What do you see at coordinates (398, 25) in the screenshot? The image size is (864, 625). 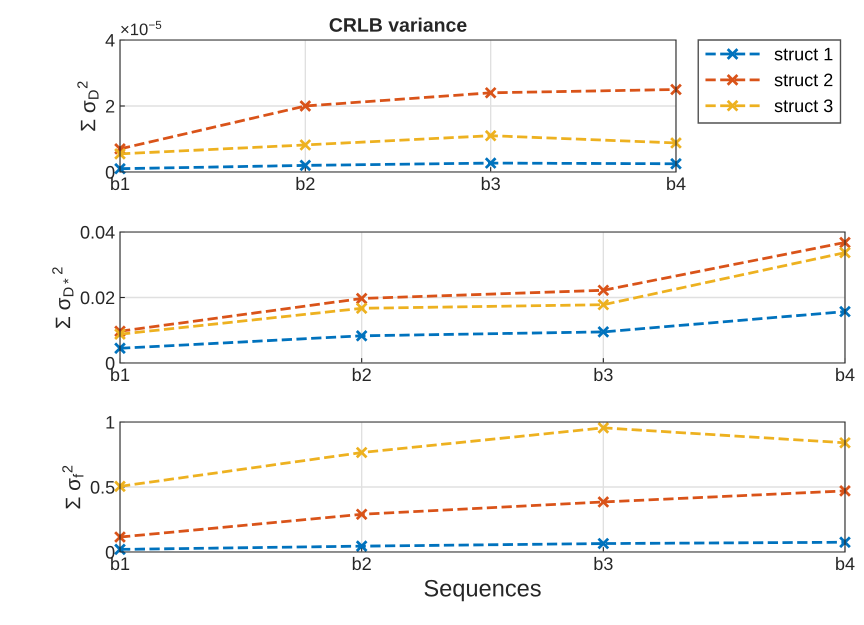 I see `chart-title: CRLB variance` at bounding box center [398, 25].